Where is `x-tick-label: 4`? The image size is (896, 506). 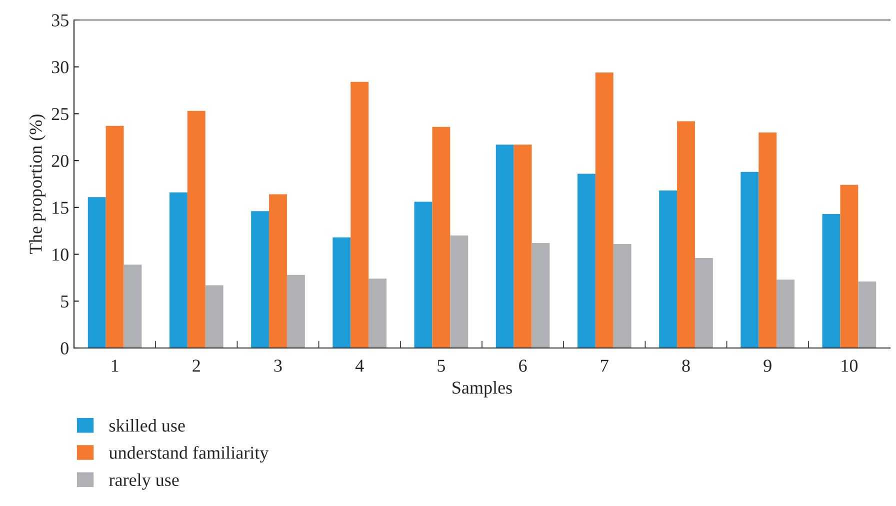 x-tick-label: 4 is located at coordinates (359, 366).